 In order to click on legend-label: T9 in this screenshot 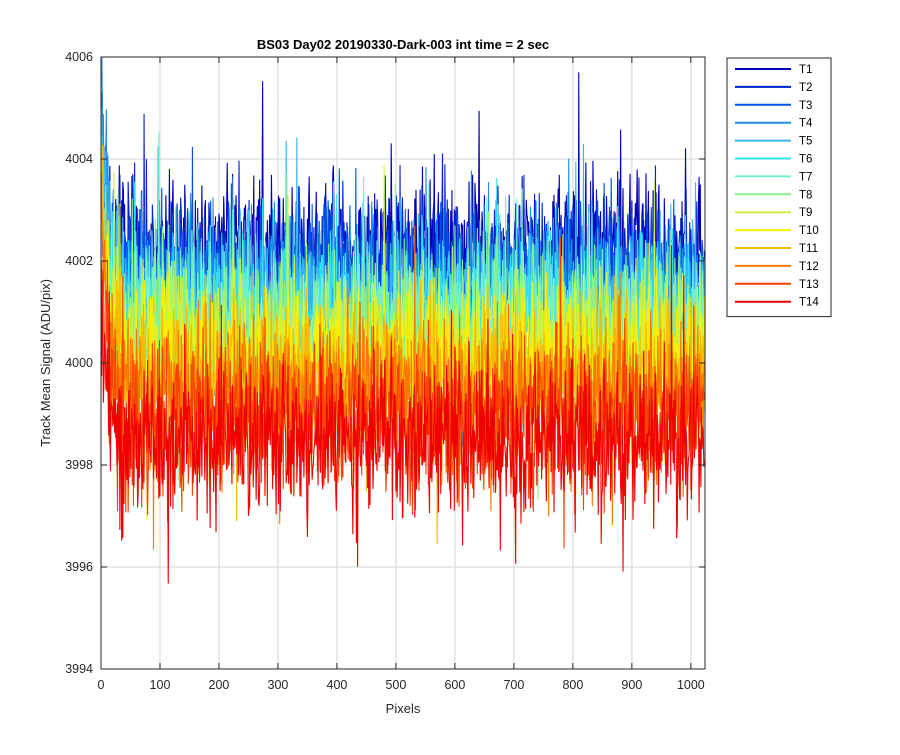, I will do `click(805, 213)`.